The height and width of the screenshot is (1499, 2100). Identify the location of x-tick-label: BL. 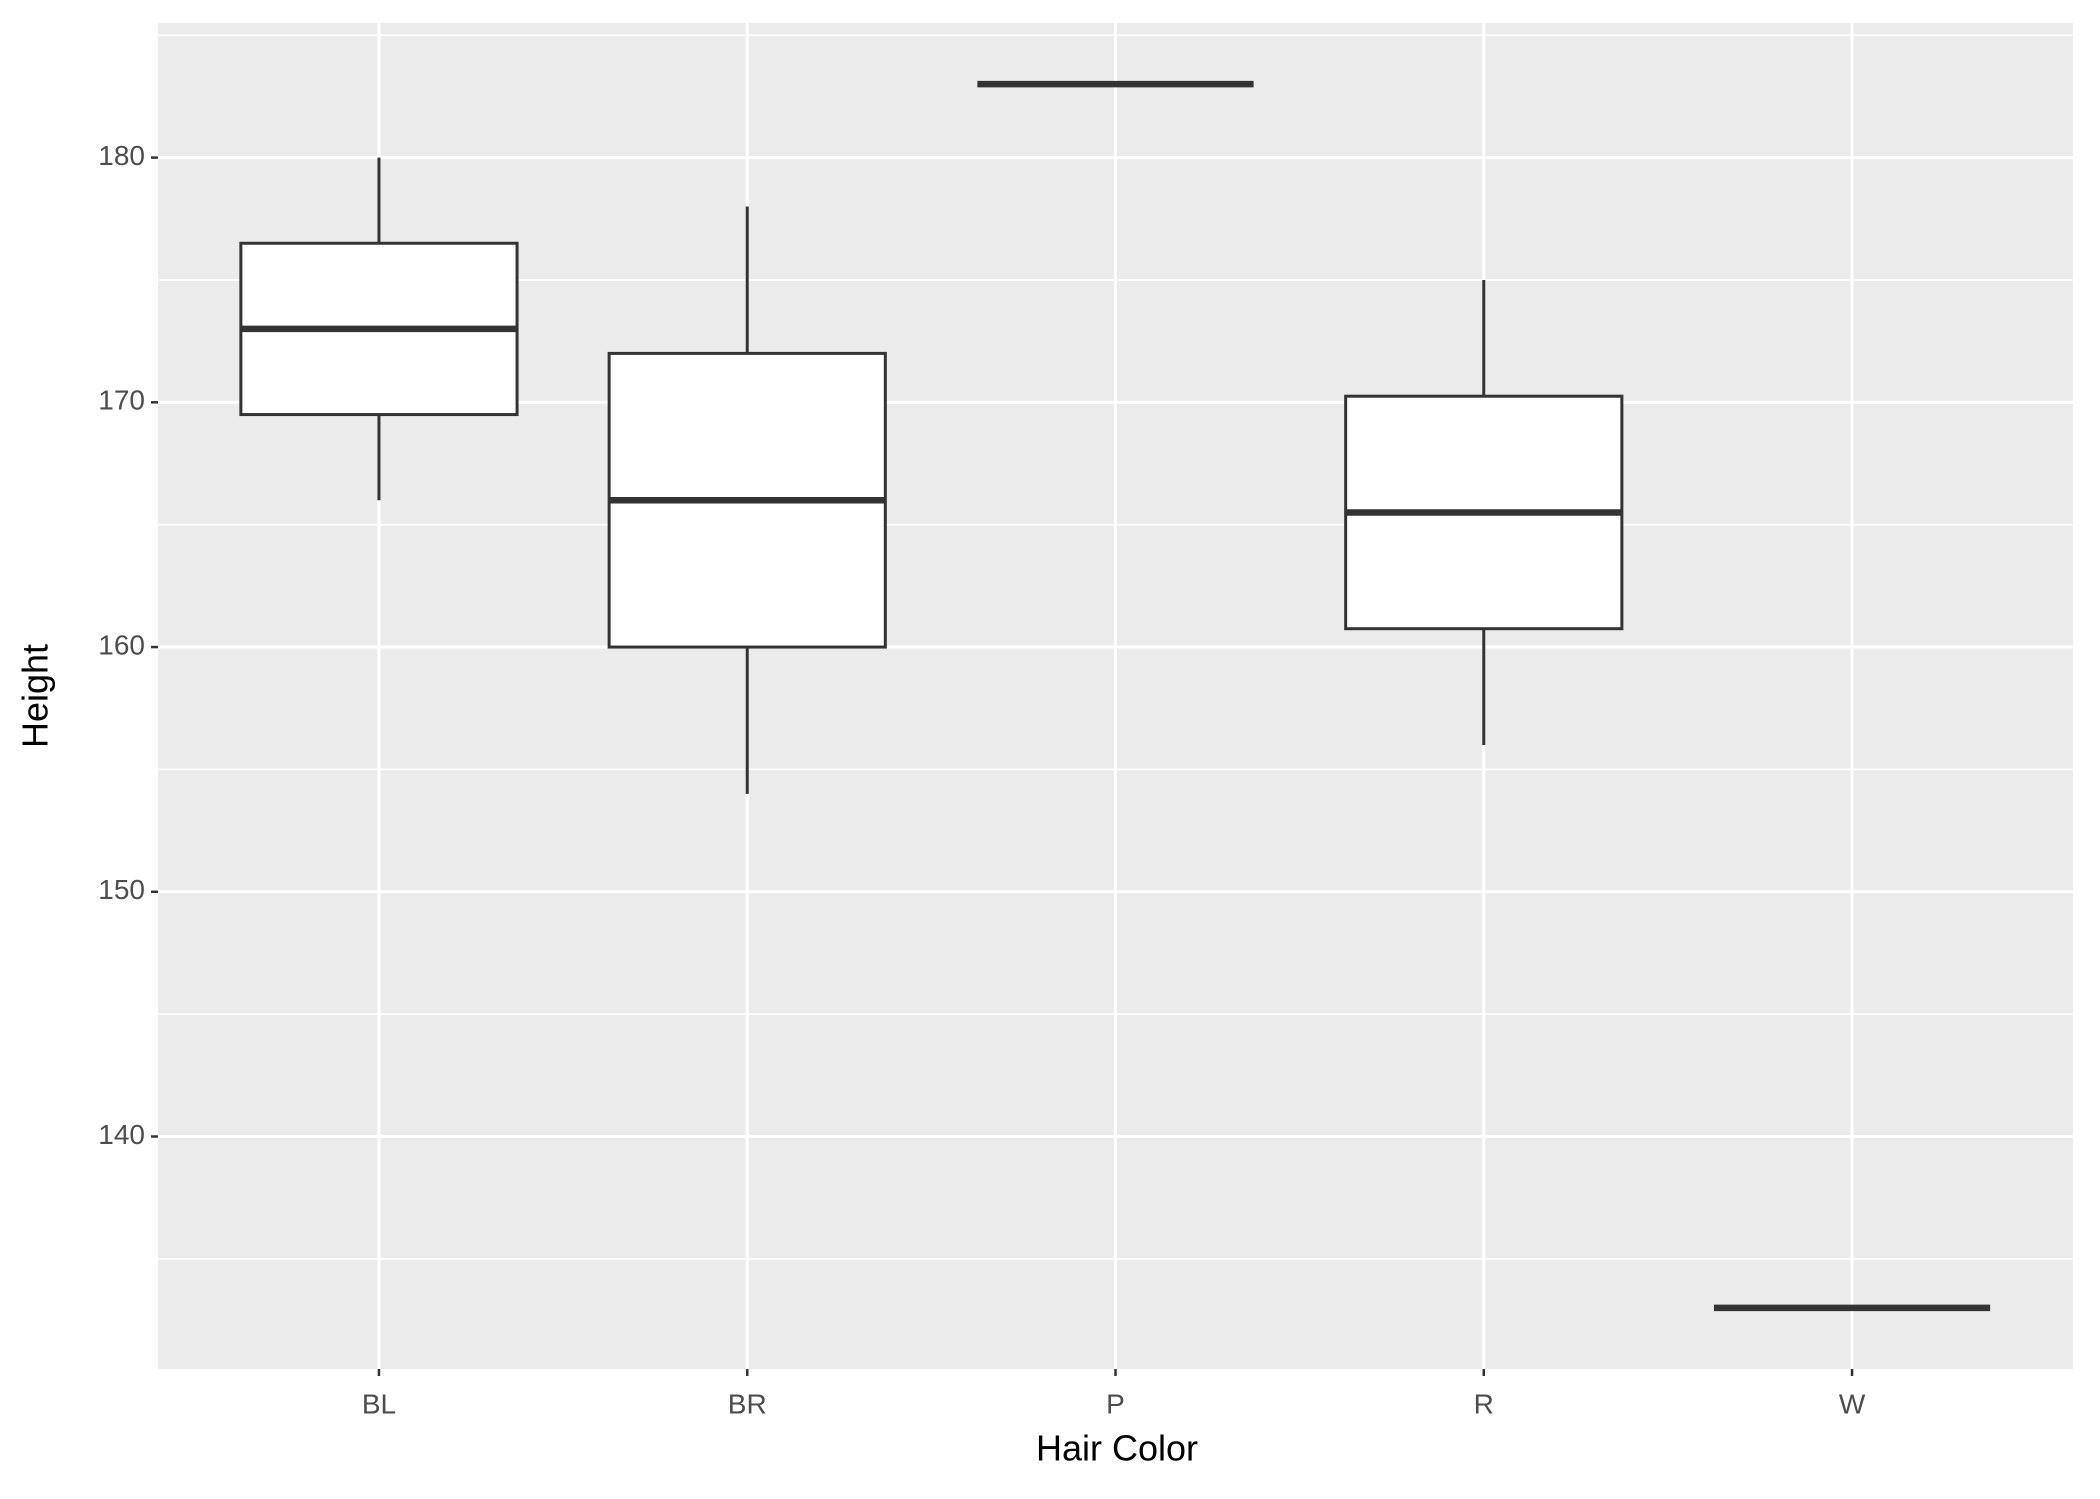
(379, 1403).